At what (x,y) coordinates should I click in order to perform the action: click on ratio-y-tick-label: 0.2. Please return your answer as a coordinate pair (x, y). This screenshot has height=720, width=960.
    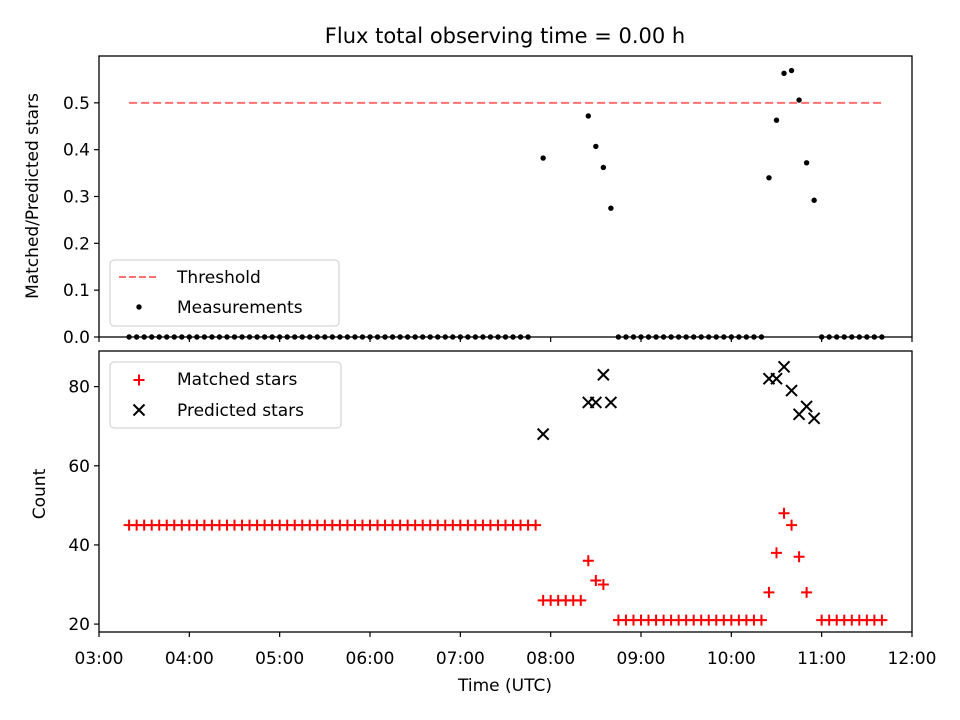
    Looking at the image, I should click on (76, 244).